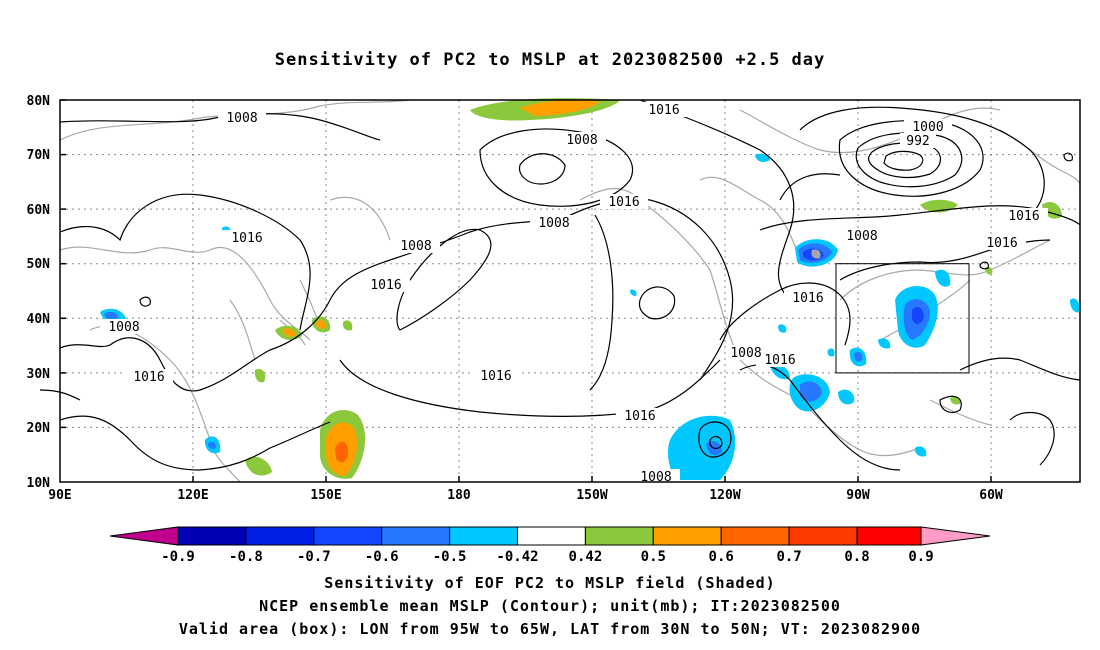 This screenshot has height=650, width=1100. I want to click on colorbar-label: 0.5, so click(653, 557).